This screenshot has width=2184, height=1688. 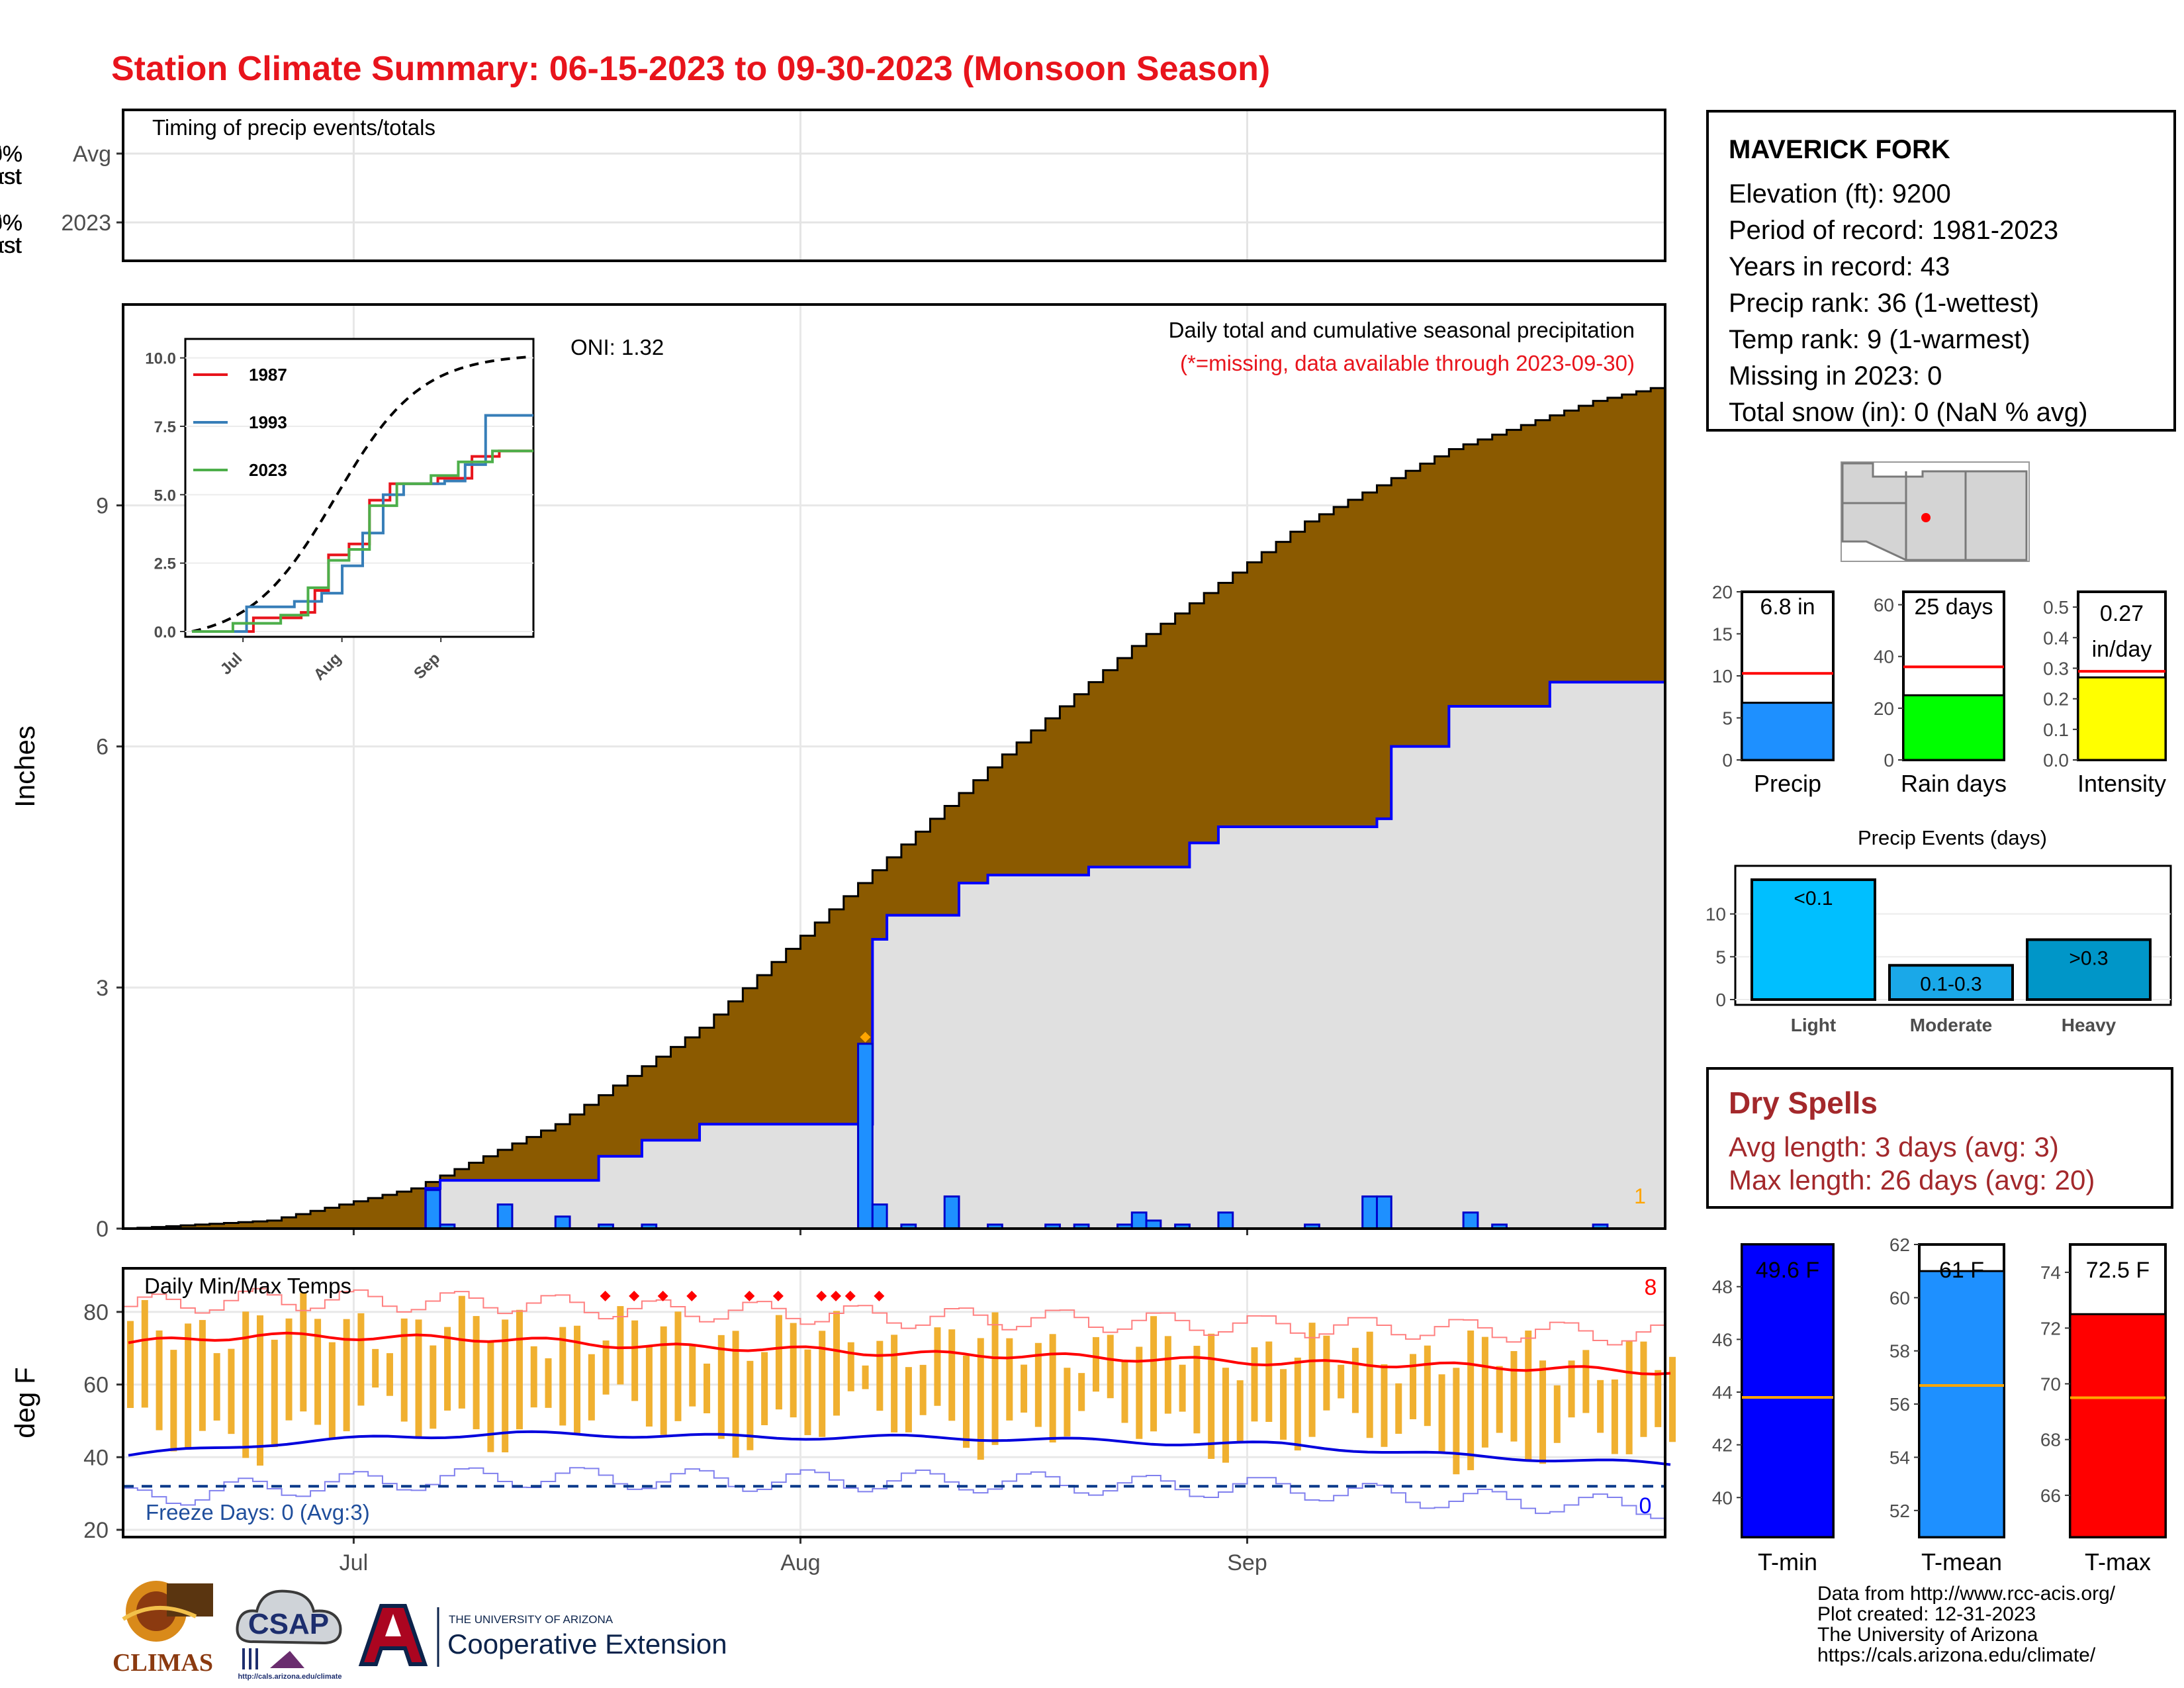 What do you see at coordinates (2056, 668) in the screenshot?
I see `summary-ytick-label: 0.3` at bounding box center [2056, 668].